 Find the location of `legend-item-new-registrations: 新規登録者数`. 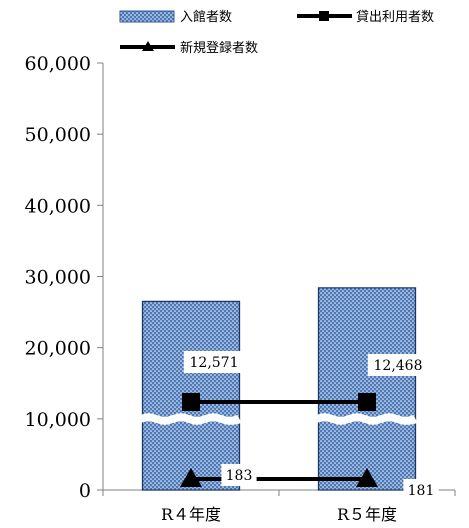

legend-item-new-registrations: 新規登録者数 is located at coordinates (189, 48).